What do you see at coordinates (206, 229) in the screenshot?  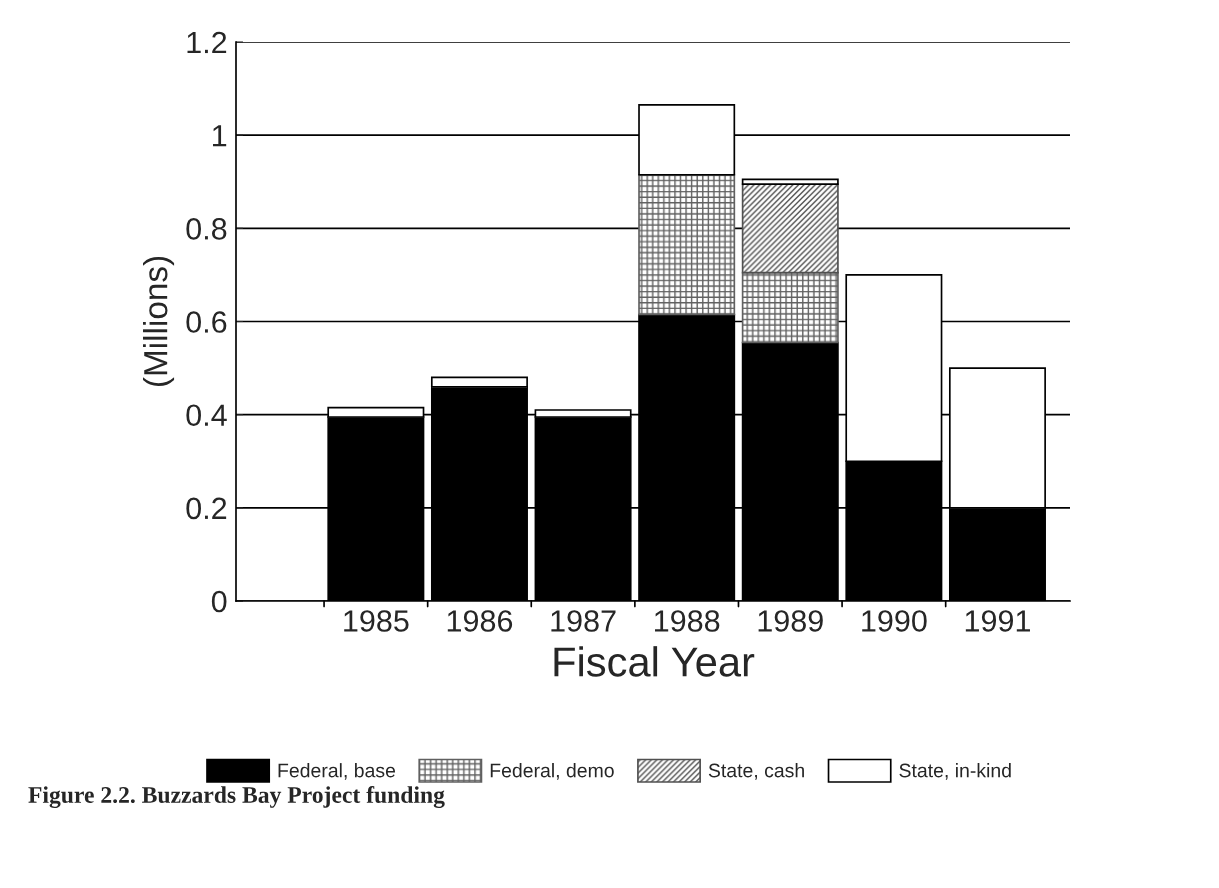 I see `y-tick-label: 0.8` at bounding box center [206, 229].